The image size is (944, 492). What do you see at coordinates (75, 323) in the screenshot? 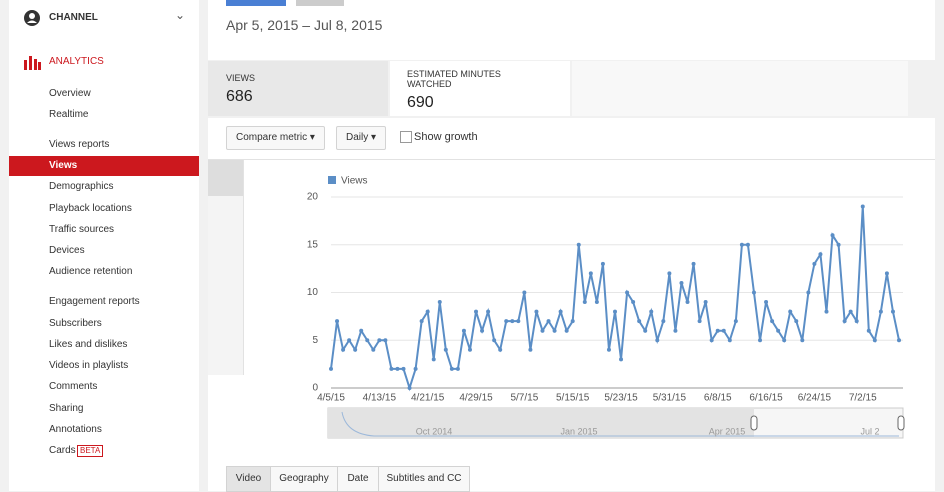
I see `nav-item: Subscribers` at bounding box center [75, 323].